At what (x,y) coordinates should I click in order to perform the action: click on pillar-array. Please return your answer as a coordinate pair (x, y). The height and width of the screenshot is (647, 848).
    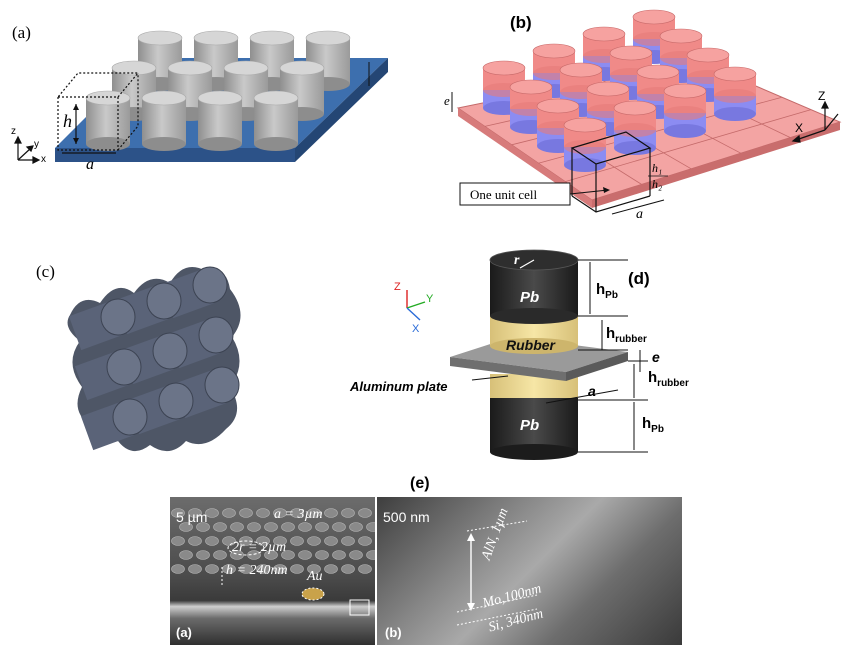
    Looking at the image, I should click on (218, 90).